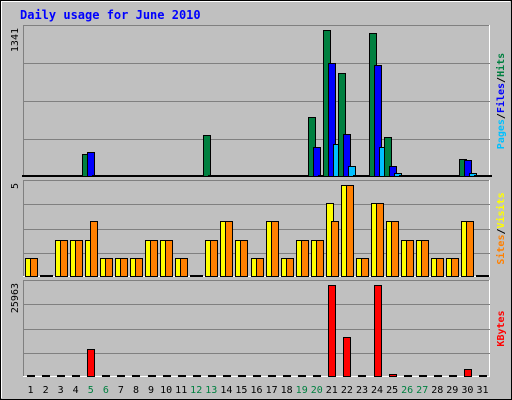 This screenshot has height=400, width=512. What do you see at coordinates (196, 390) in the screenshot?
I see `day-label-12: 12` at bounding box center [196, 390].